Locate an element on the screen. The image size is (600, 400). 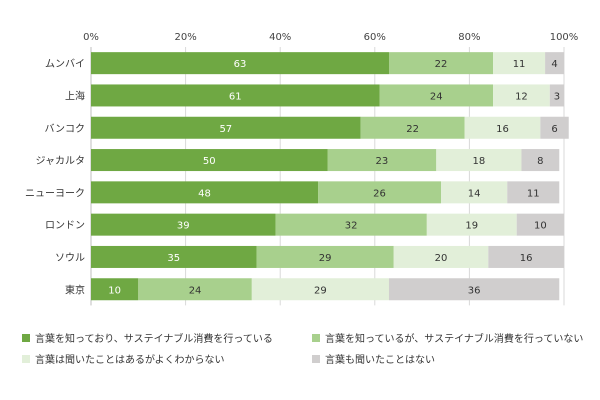
legend-item-4: 言葉も聞いたことはない is located at coordinates (373, 358).